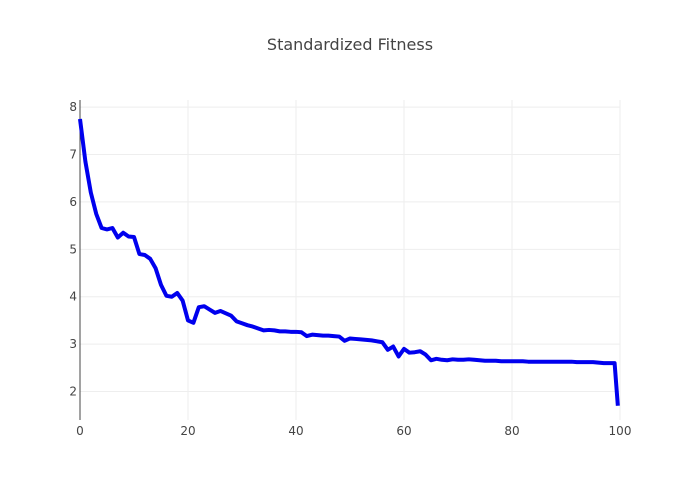  Describe the element at coordinates (350, 44) in the screenshot. I see `chart-title: Standardized Fitness` at that location.